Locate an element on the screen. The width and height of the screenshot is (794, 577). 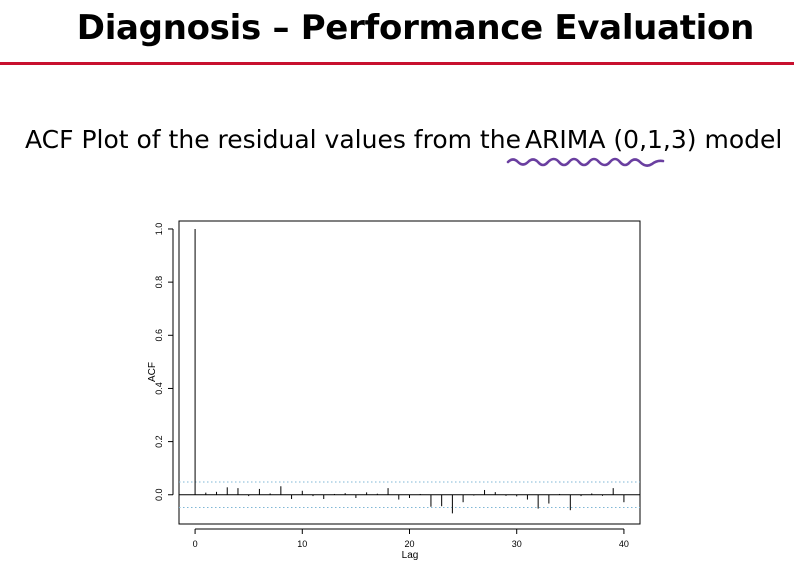
y-axis-label: ACF is located at coordinates (152, 372).